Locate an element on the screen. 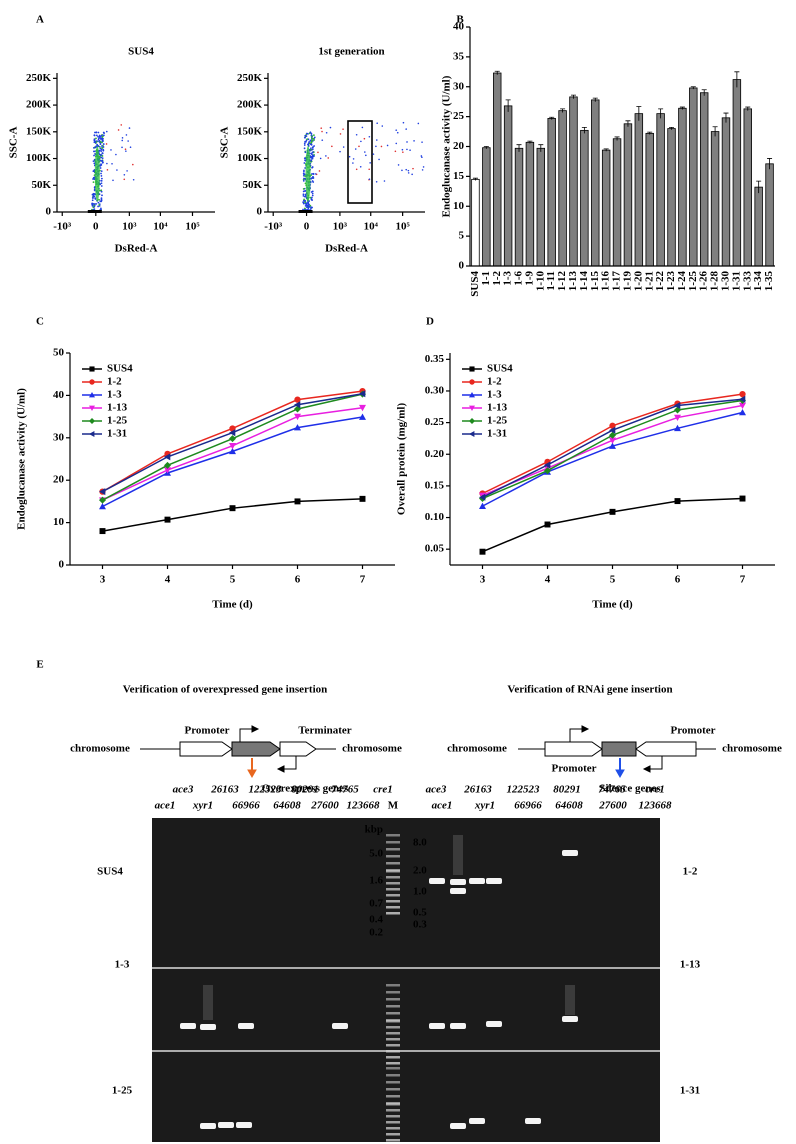  diagram-label: Promoter is located at coordinates (207, 731).